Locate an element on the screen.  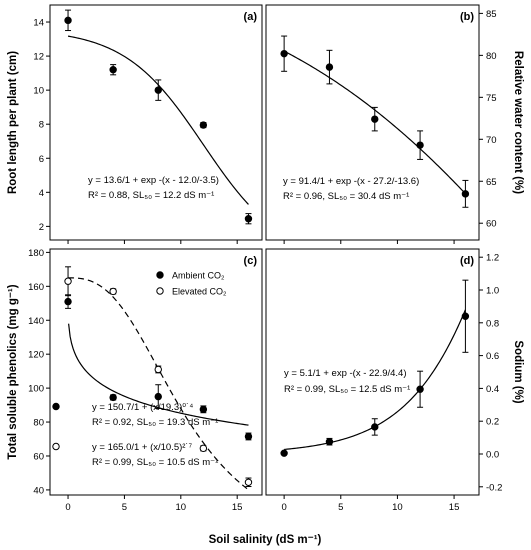
y-axis-title: Sodium (%) is located at coordinates (518, 371).